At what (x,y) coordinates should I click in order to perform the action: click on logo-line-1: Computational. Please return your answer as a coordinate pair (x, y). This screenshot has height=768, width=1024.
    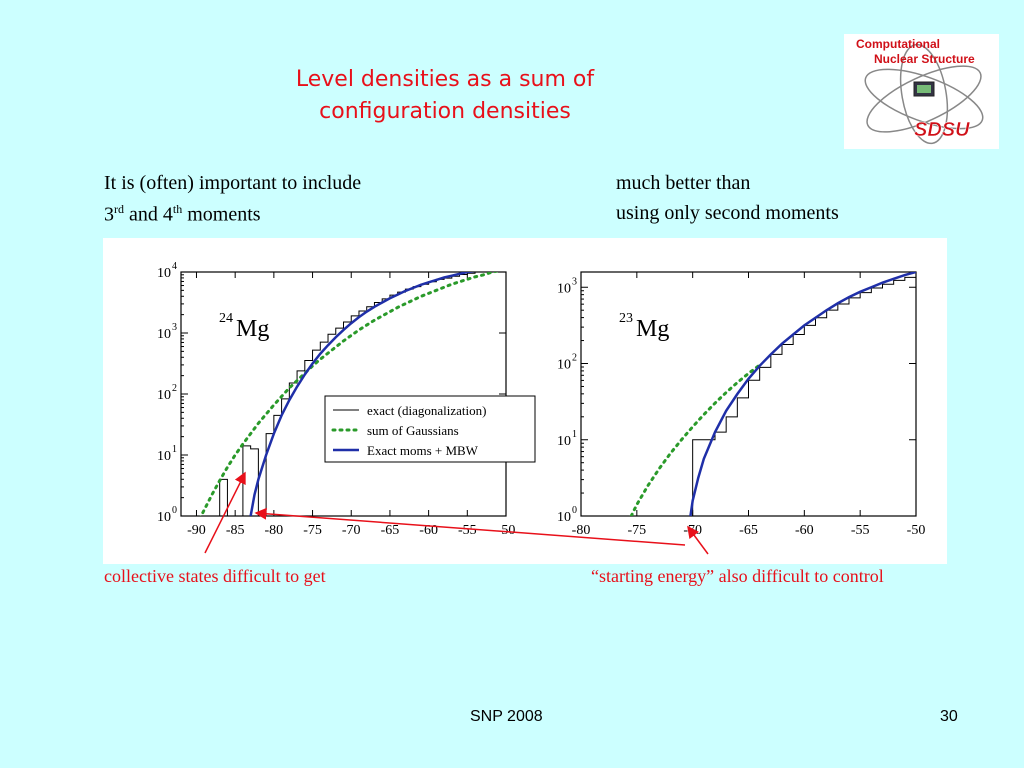
    Looking at the image, I should click on (898, 44).